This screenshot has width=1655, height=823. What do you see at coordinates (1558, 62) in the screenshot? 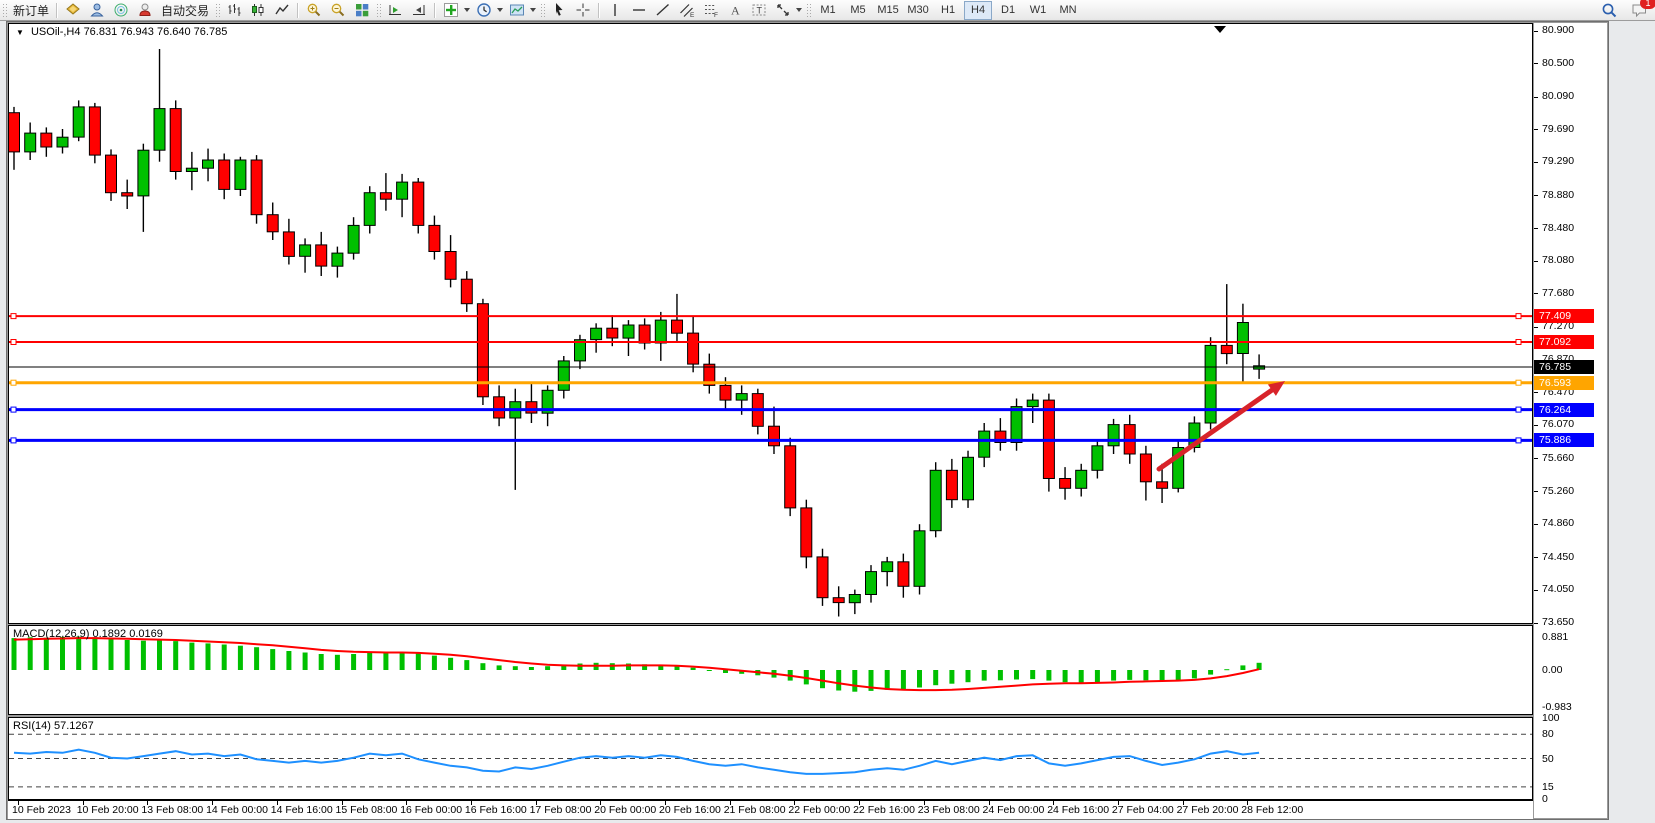
I see `price-tick-label: 80.500` at bounding box center [1558, 62].